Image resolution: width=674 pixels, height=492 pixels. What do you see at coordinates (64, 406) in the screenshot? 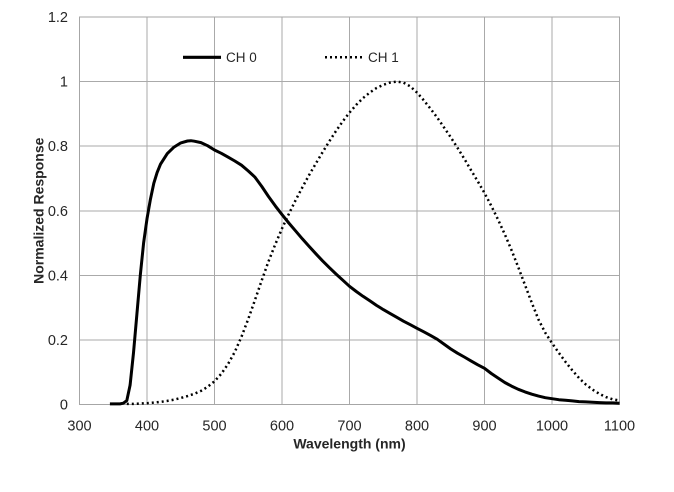
I see `y-tick-label: 0` at bounding box center [64, 406].